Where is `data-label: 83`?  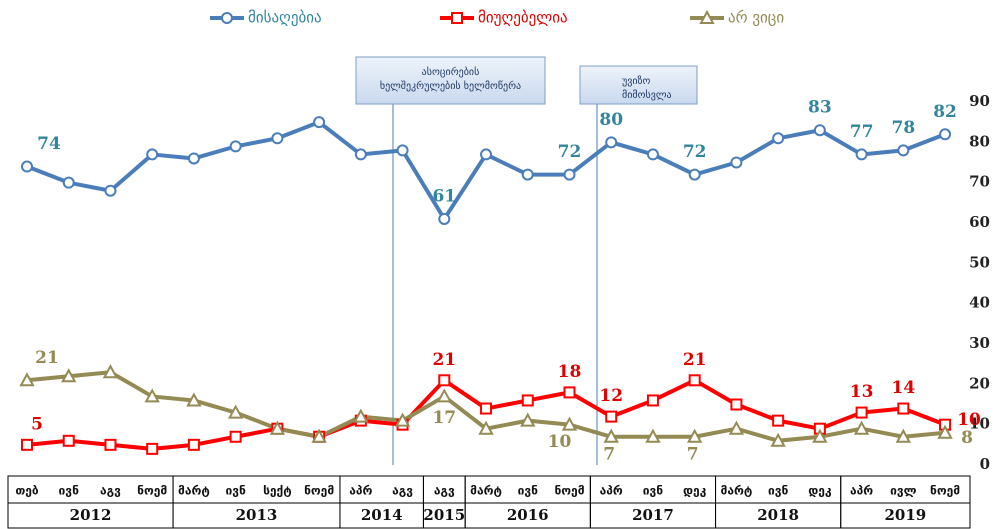
data-label: 83 is located at coordinates (820, 108).